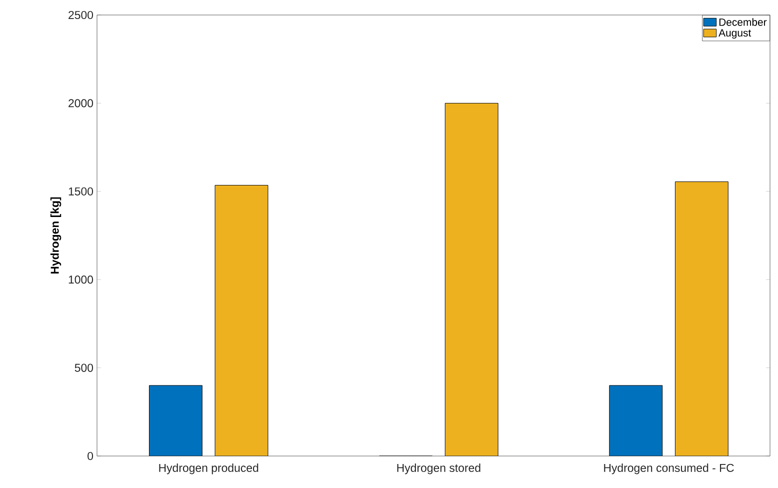 This screenshot has width=778, height=488. What do you see at coordinates (735, 34) in the screenshot?
I see `legend-label: August` at bounding box center [735, 34].